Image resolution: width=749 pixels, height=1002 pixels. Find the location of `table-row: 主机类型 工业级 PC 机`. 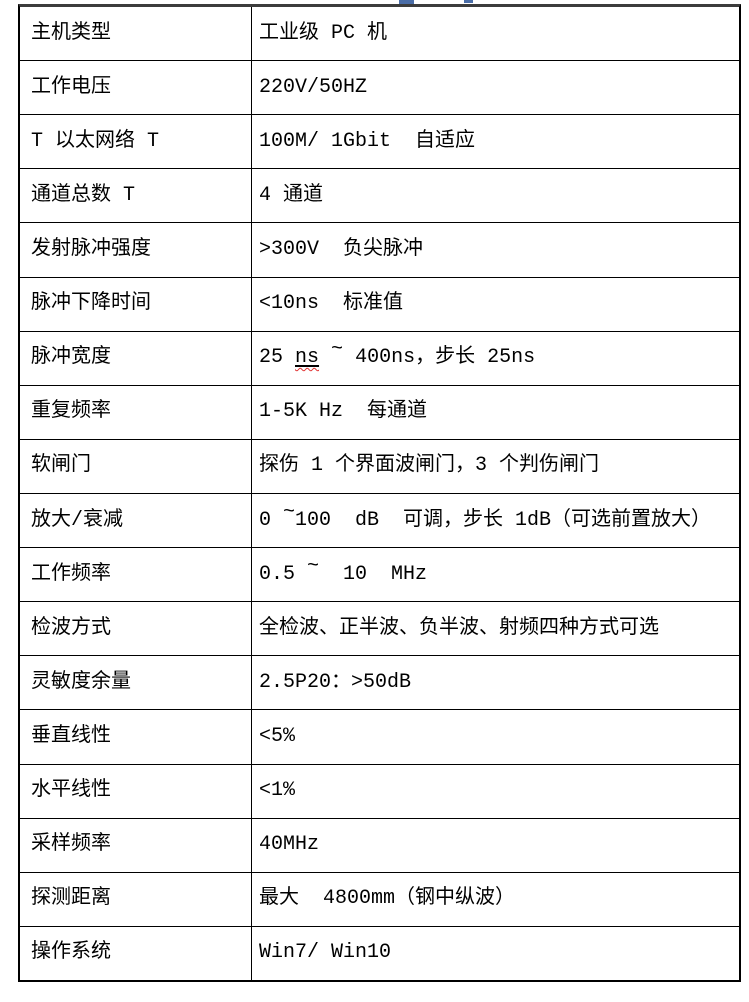

table-row: 主机类型 工业级 PC 机 is located at coordinates (379, 34).